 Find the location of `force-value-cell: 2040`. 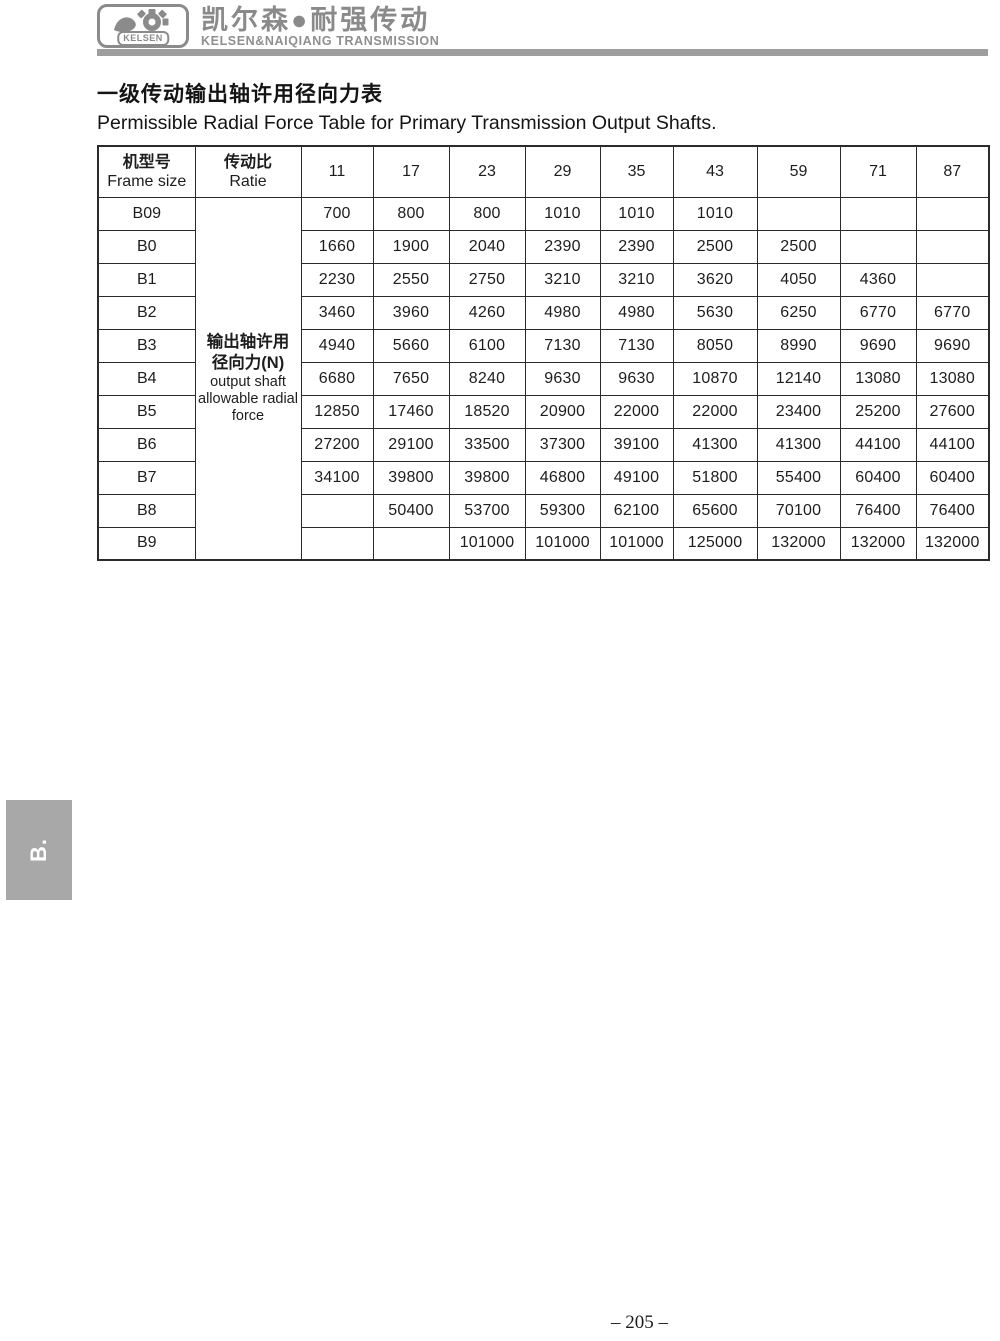

force-value-cell: 2040 is located at coordinates (487, 246).